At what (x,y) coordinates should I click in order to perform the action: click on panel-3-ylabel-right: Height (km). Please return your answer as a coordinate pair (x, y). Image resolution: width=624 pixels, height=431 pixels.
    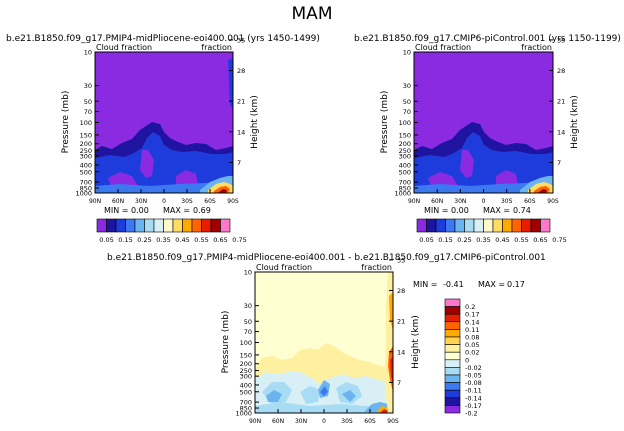
    Looking at the image, I should click on (416, 342).